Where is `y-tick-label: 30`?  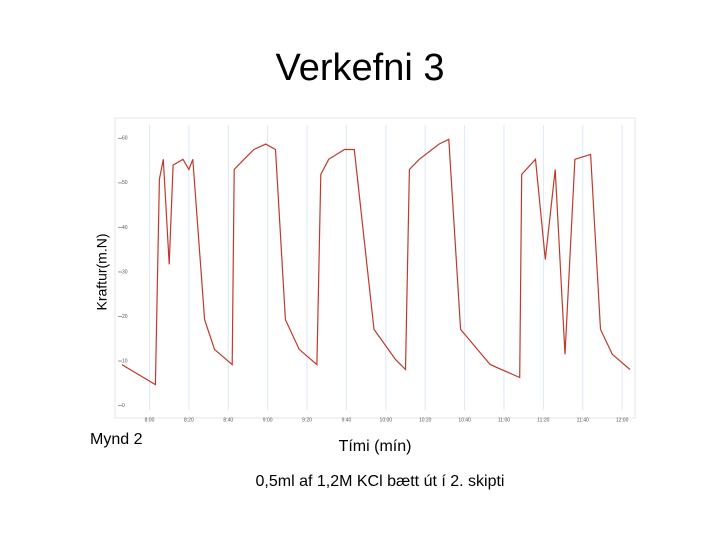 y-tick-label: 30 is located at coordinates (125, 272).